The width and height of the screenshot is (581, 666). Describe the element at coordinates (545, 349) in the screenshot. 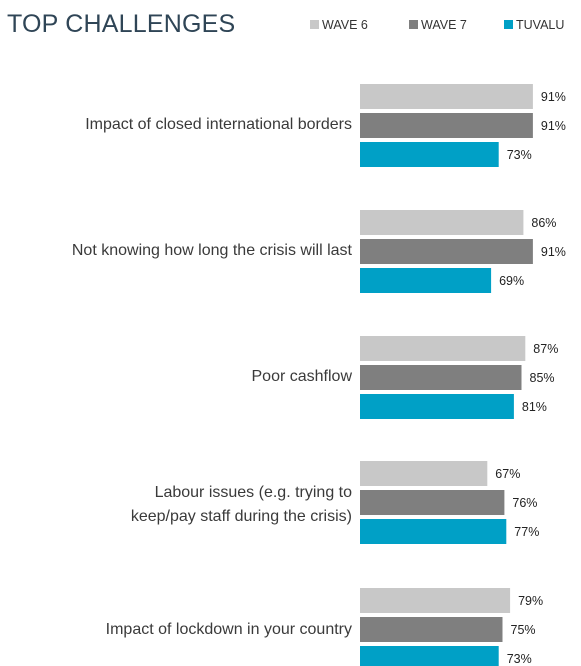

I see `value-label-wave-6-2: 87%` at that location.